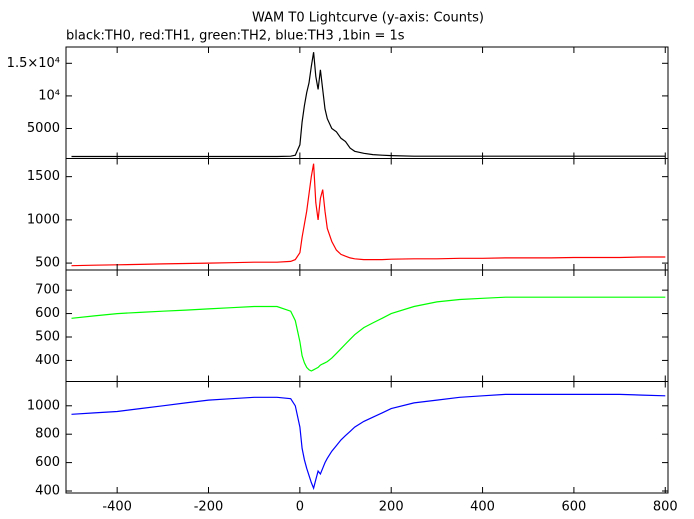 Image resolution: width=694 pixels, height=519 pixels. What do you see at coordinates (117, 507) in the screenshot?
I see `x-tick-label: -400` at bounding box center [117, 507].